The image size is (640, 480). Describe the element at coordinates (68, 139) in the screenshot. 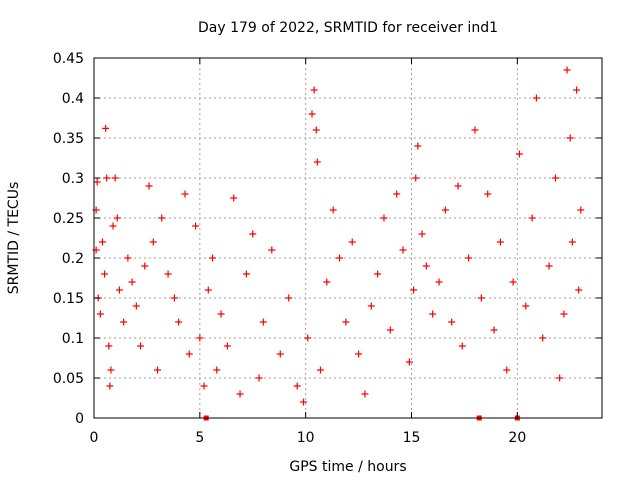

I see `y-tick-label: 0.35` at that location.